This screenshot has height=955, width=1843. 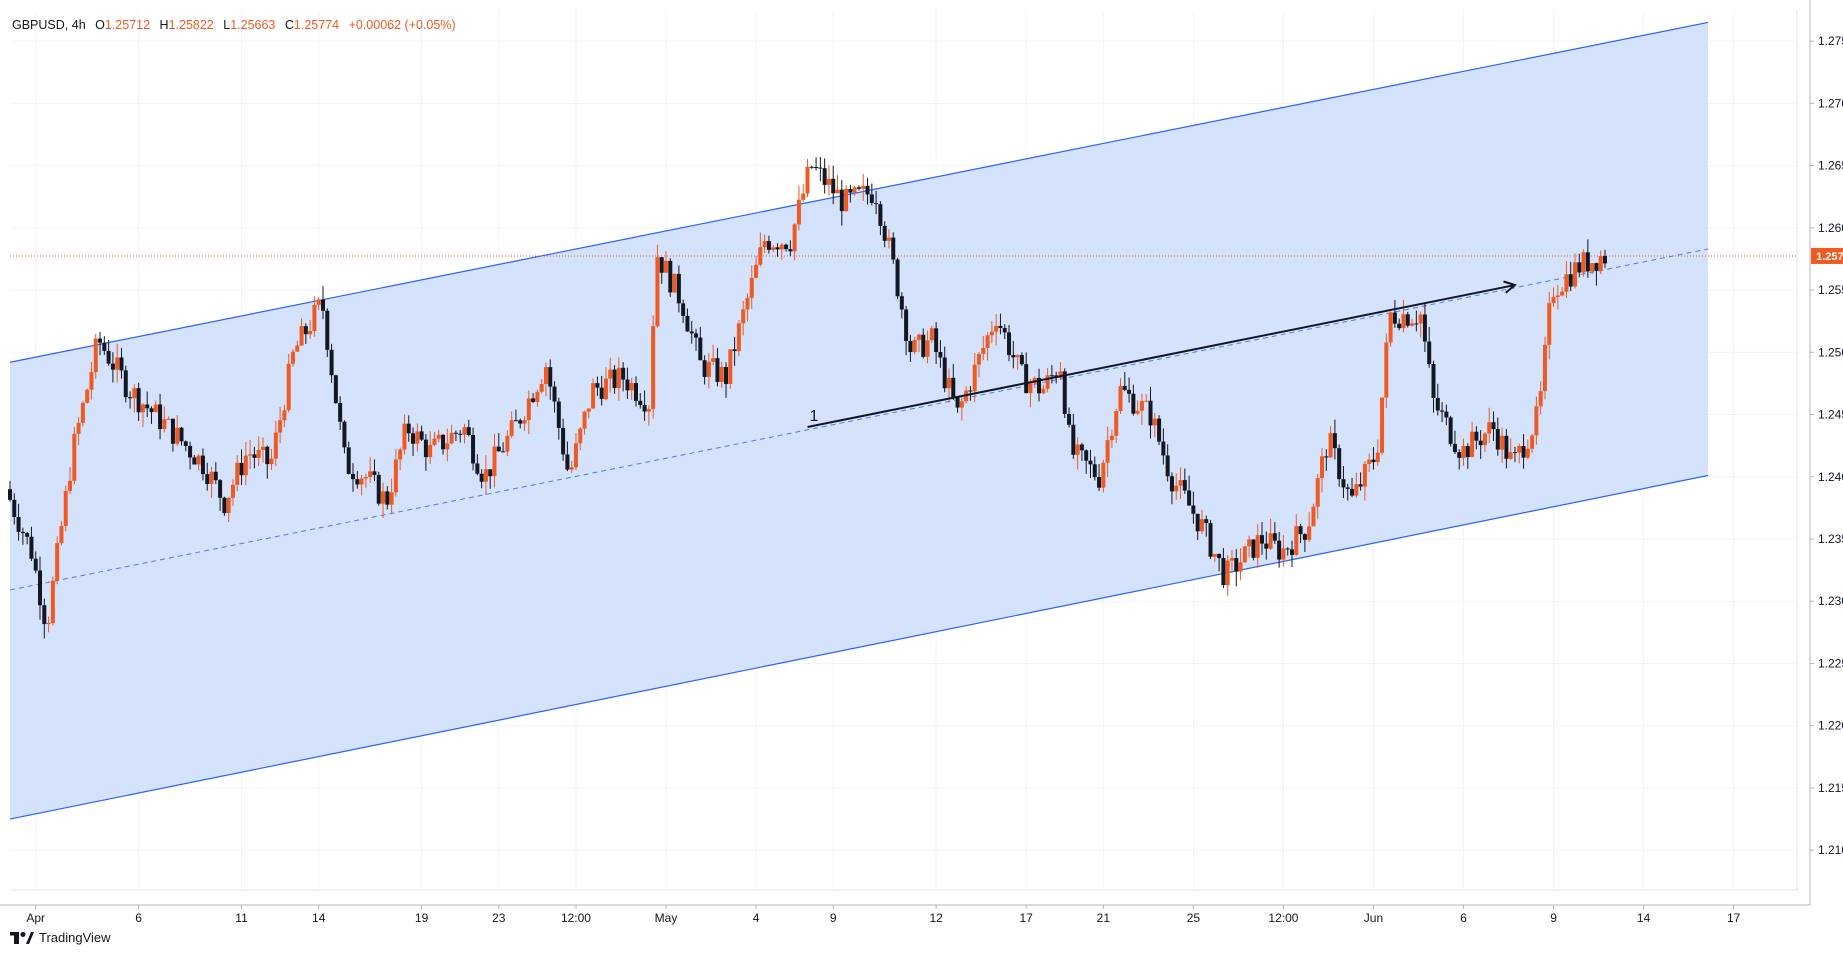 What do you see at coordinates (35, 918) in the screenshot?
I see `x-tick-label: Apr` at bounding box center [35, 918].